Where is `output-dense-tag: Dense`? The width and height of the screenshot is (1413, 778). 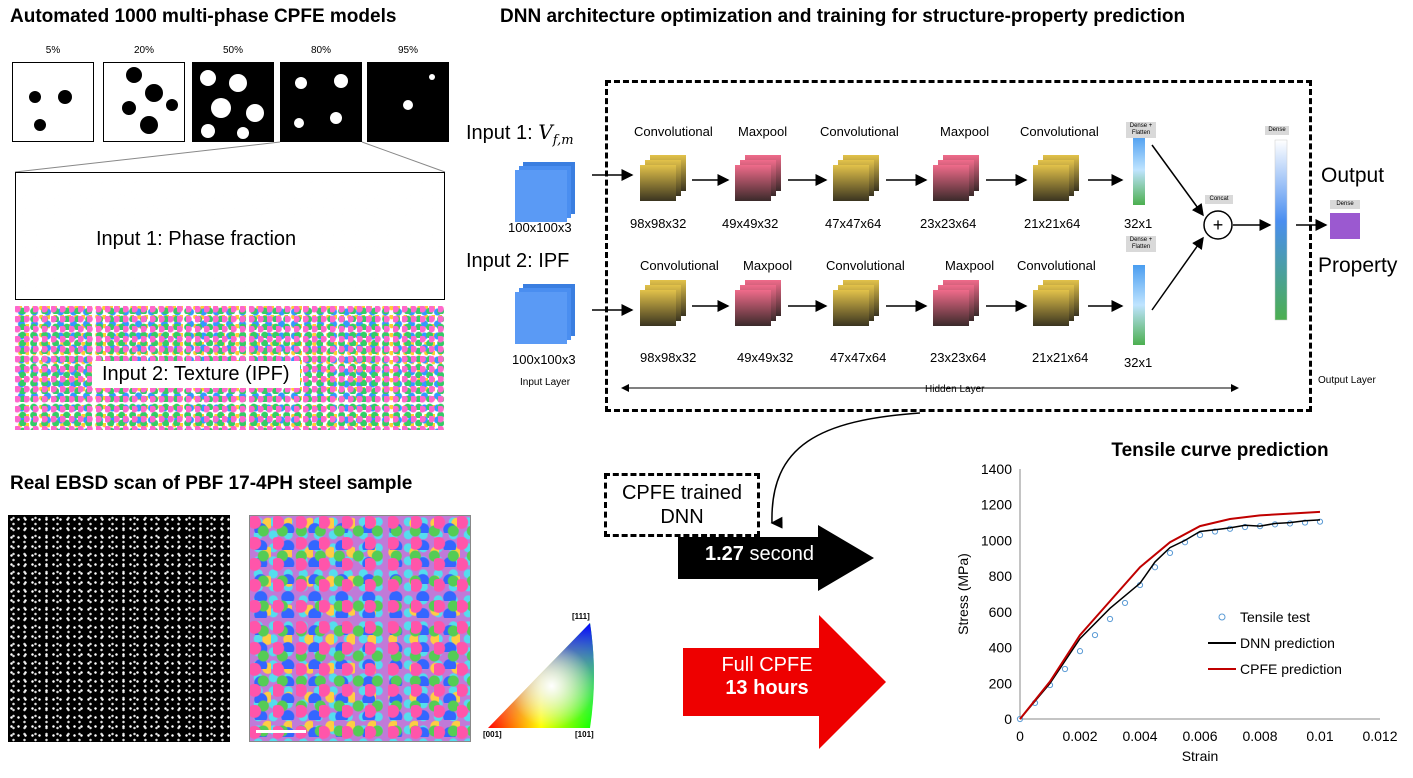 output-dense-tag: Dense is located at coordinates (1345, 204).